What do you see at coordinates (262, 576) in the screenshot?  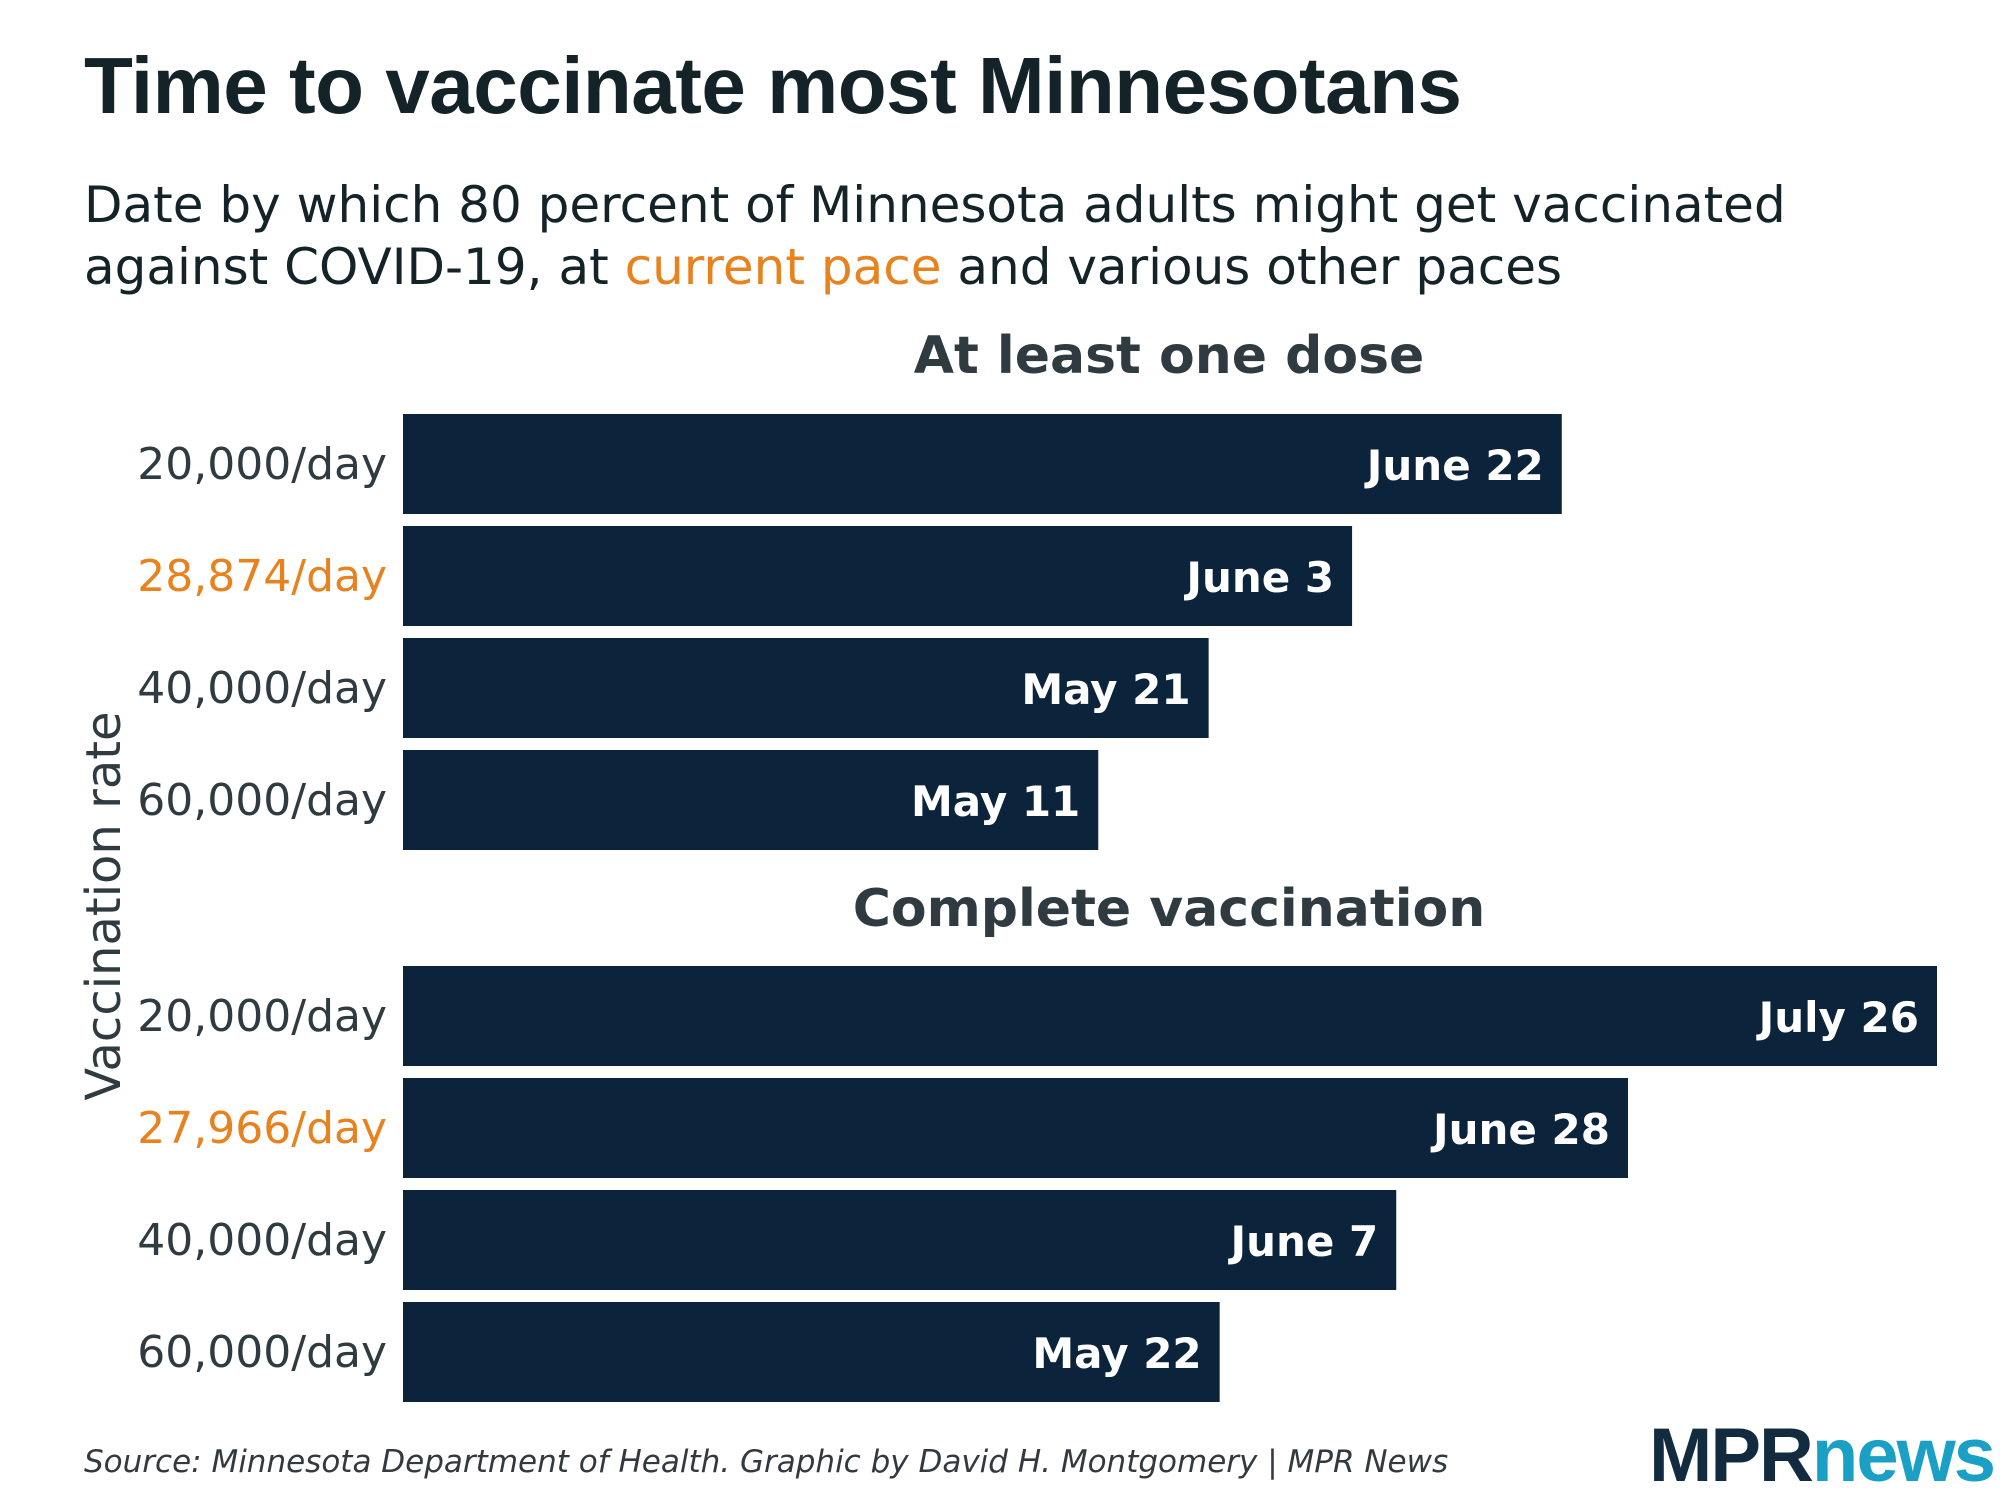 I see `category-label: 28,874/day` at bounding box center [262, 576].